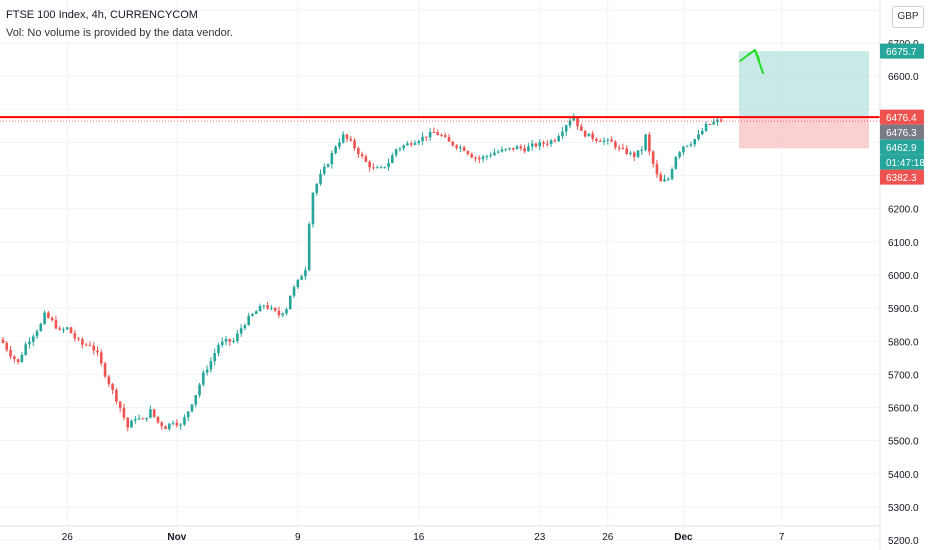 Image resolution: width=932 pixels, height=550 pixels. Describe the element at coordinates (903, 210) in the screenshot. I see `price-tick-label: 6200.0` at that location.